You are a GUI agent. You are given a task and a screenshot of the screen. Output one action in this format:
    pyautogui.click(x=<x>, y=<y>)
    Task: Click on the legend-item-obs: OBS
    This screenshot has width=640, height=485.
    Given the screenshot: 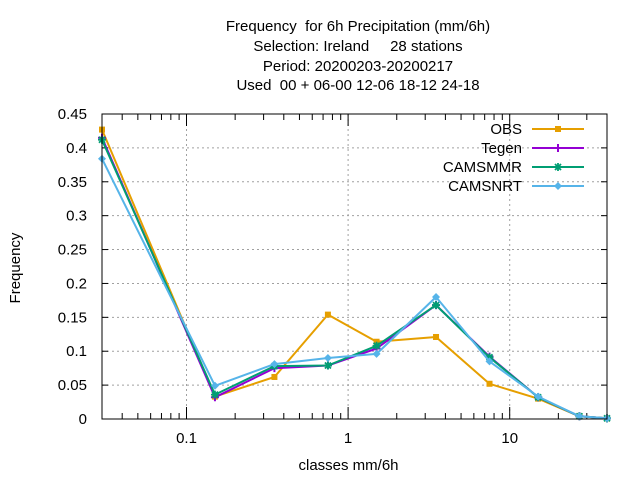 What is the action you would take?
    pyautogui.click(x=537, y=129)
    